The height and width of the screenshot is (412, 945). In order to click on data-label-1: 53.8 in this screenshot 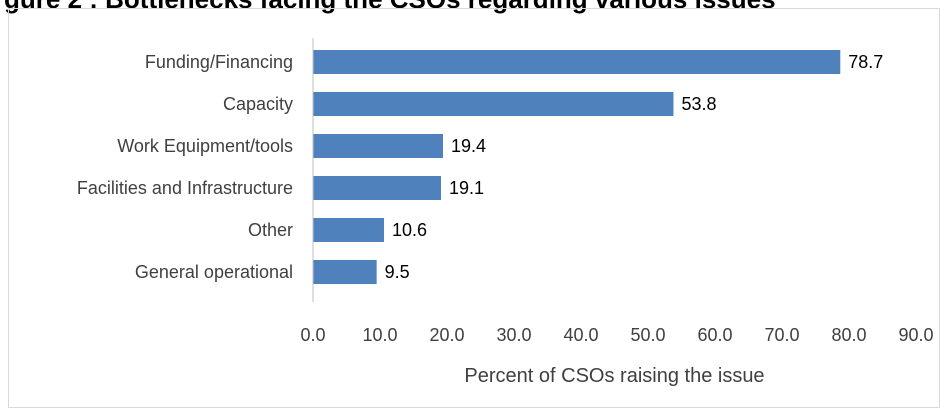, I will do `click(698, 104)`.